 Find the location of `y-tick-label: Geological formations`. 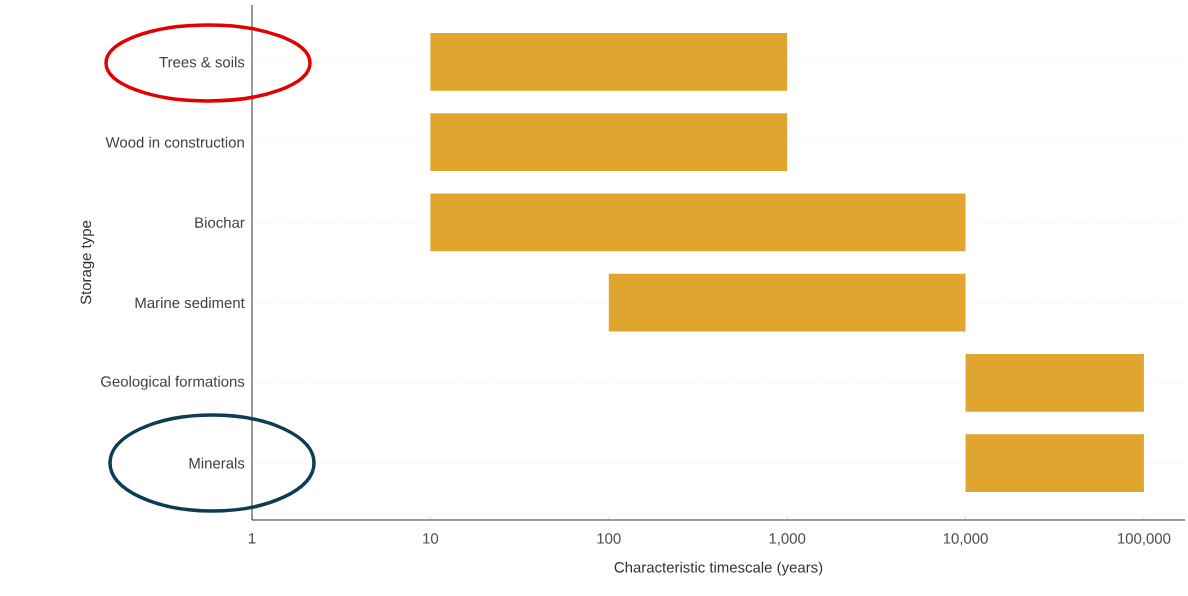

y-tick-label: Geological formations is located at coordinates (173, 382).